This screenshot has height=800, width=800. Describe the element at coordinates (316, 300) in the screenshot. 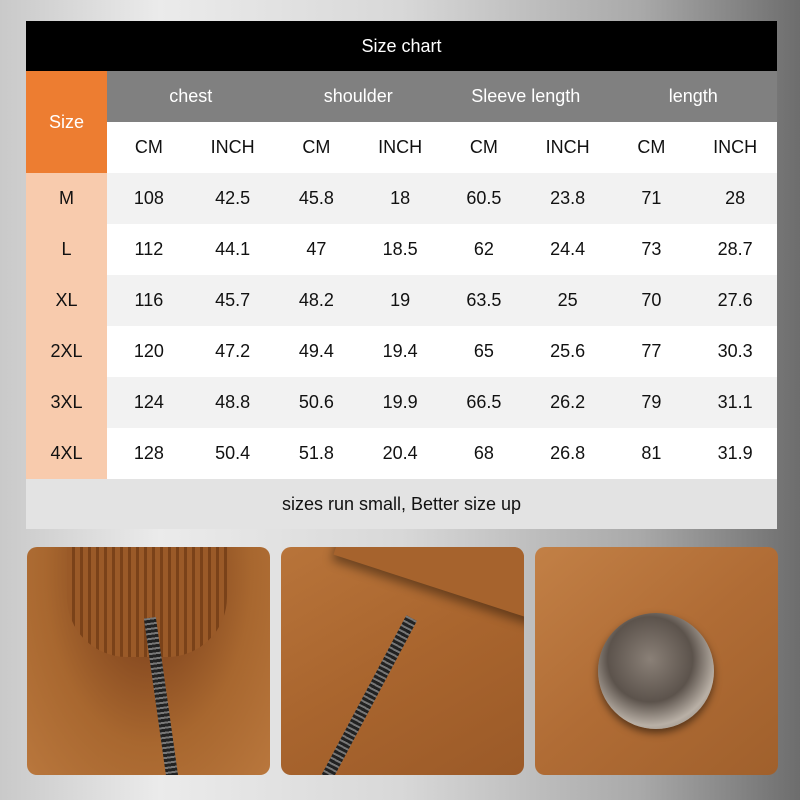

I see `measurement-cell: 48.2` at that location.